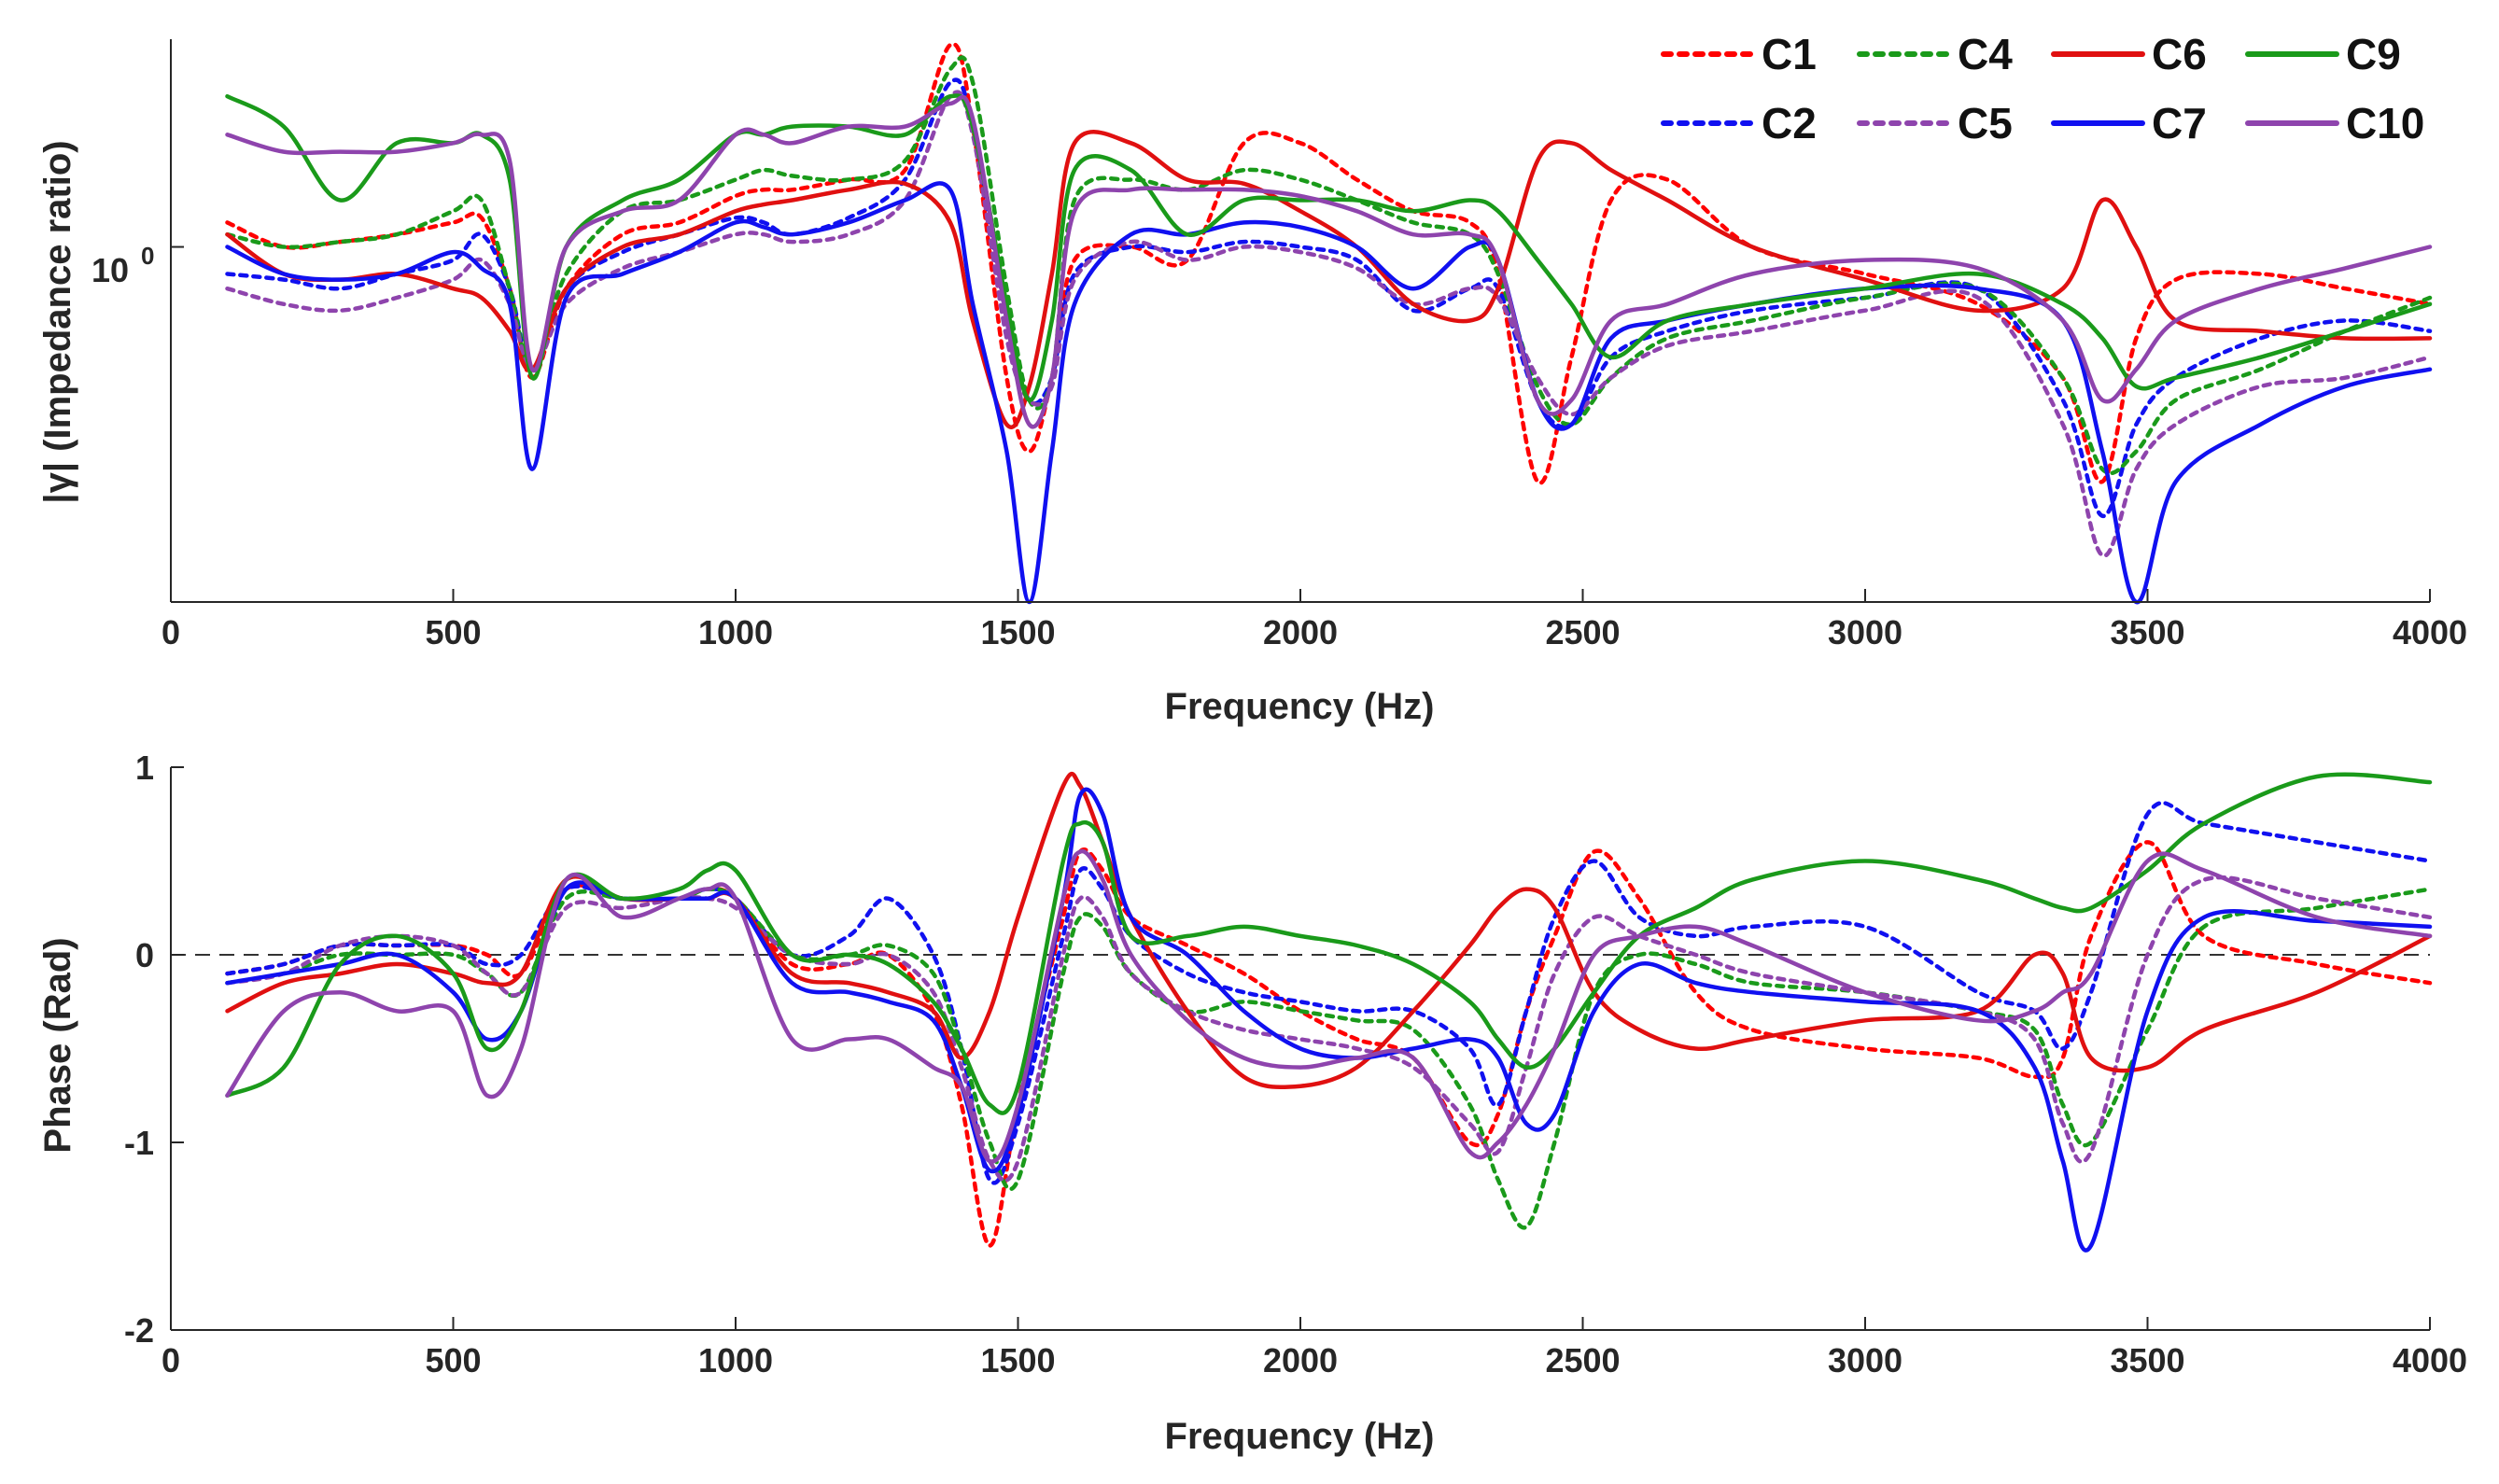 The width and height of the screenshot is (2499, 1484). I want to click on phase-x-axis-title: Frequency (Hz), so click(1300, 1436).